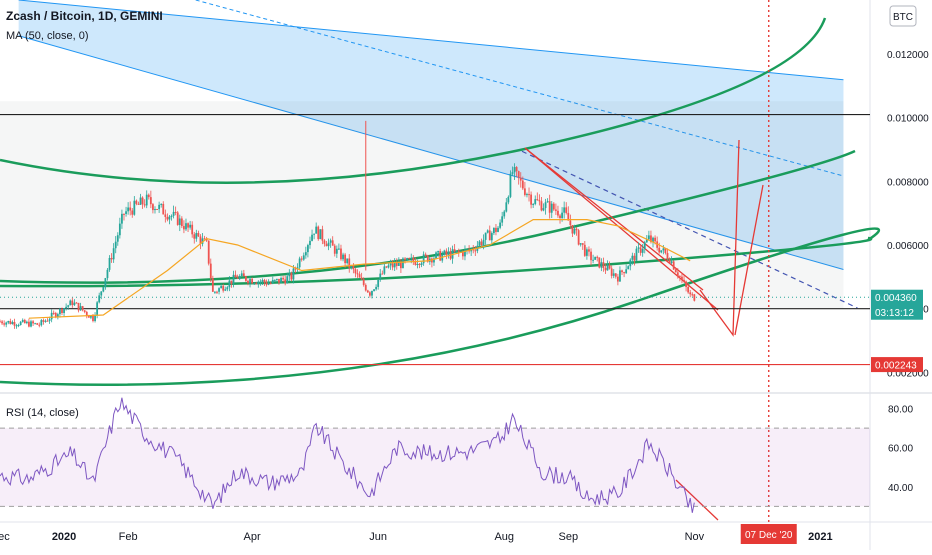 The height and width of the screenshot is (555, 932). I want to click on time-tick-label: Feb, so click(128, 537).